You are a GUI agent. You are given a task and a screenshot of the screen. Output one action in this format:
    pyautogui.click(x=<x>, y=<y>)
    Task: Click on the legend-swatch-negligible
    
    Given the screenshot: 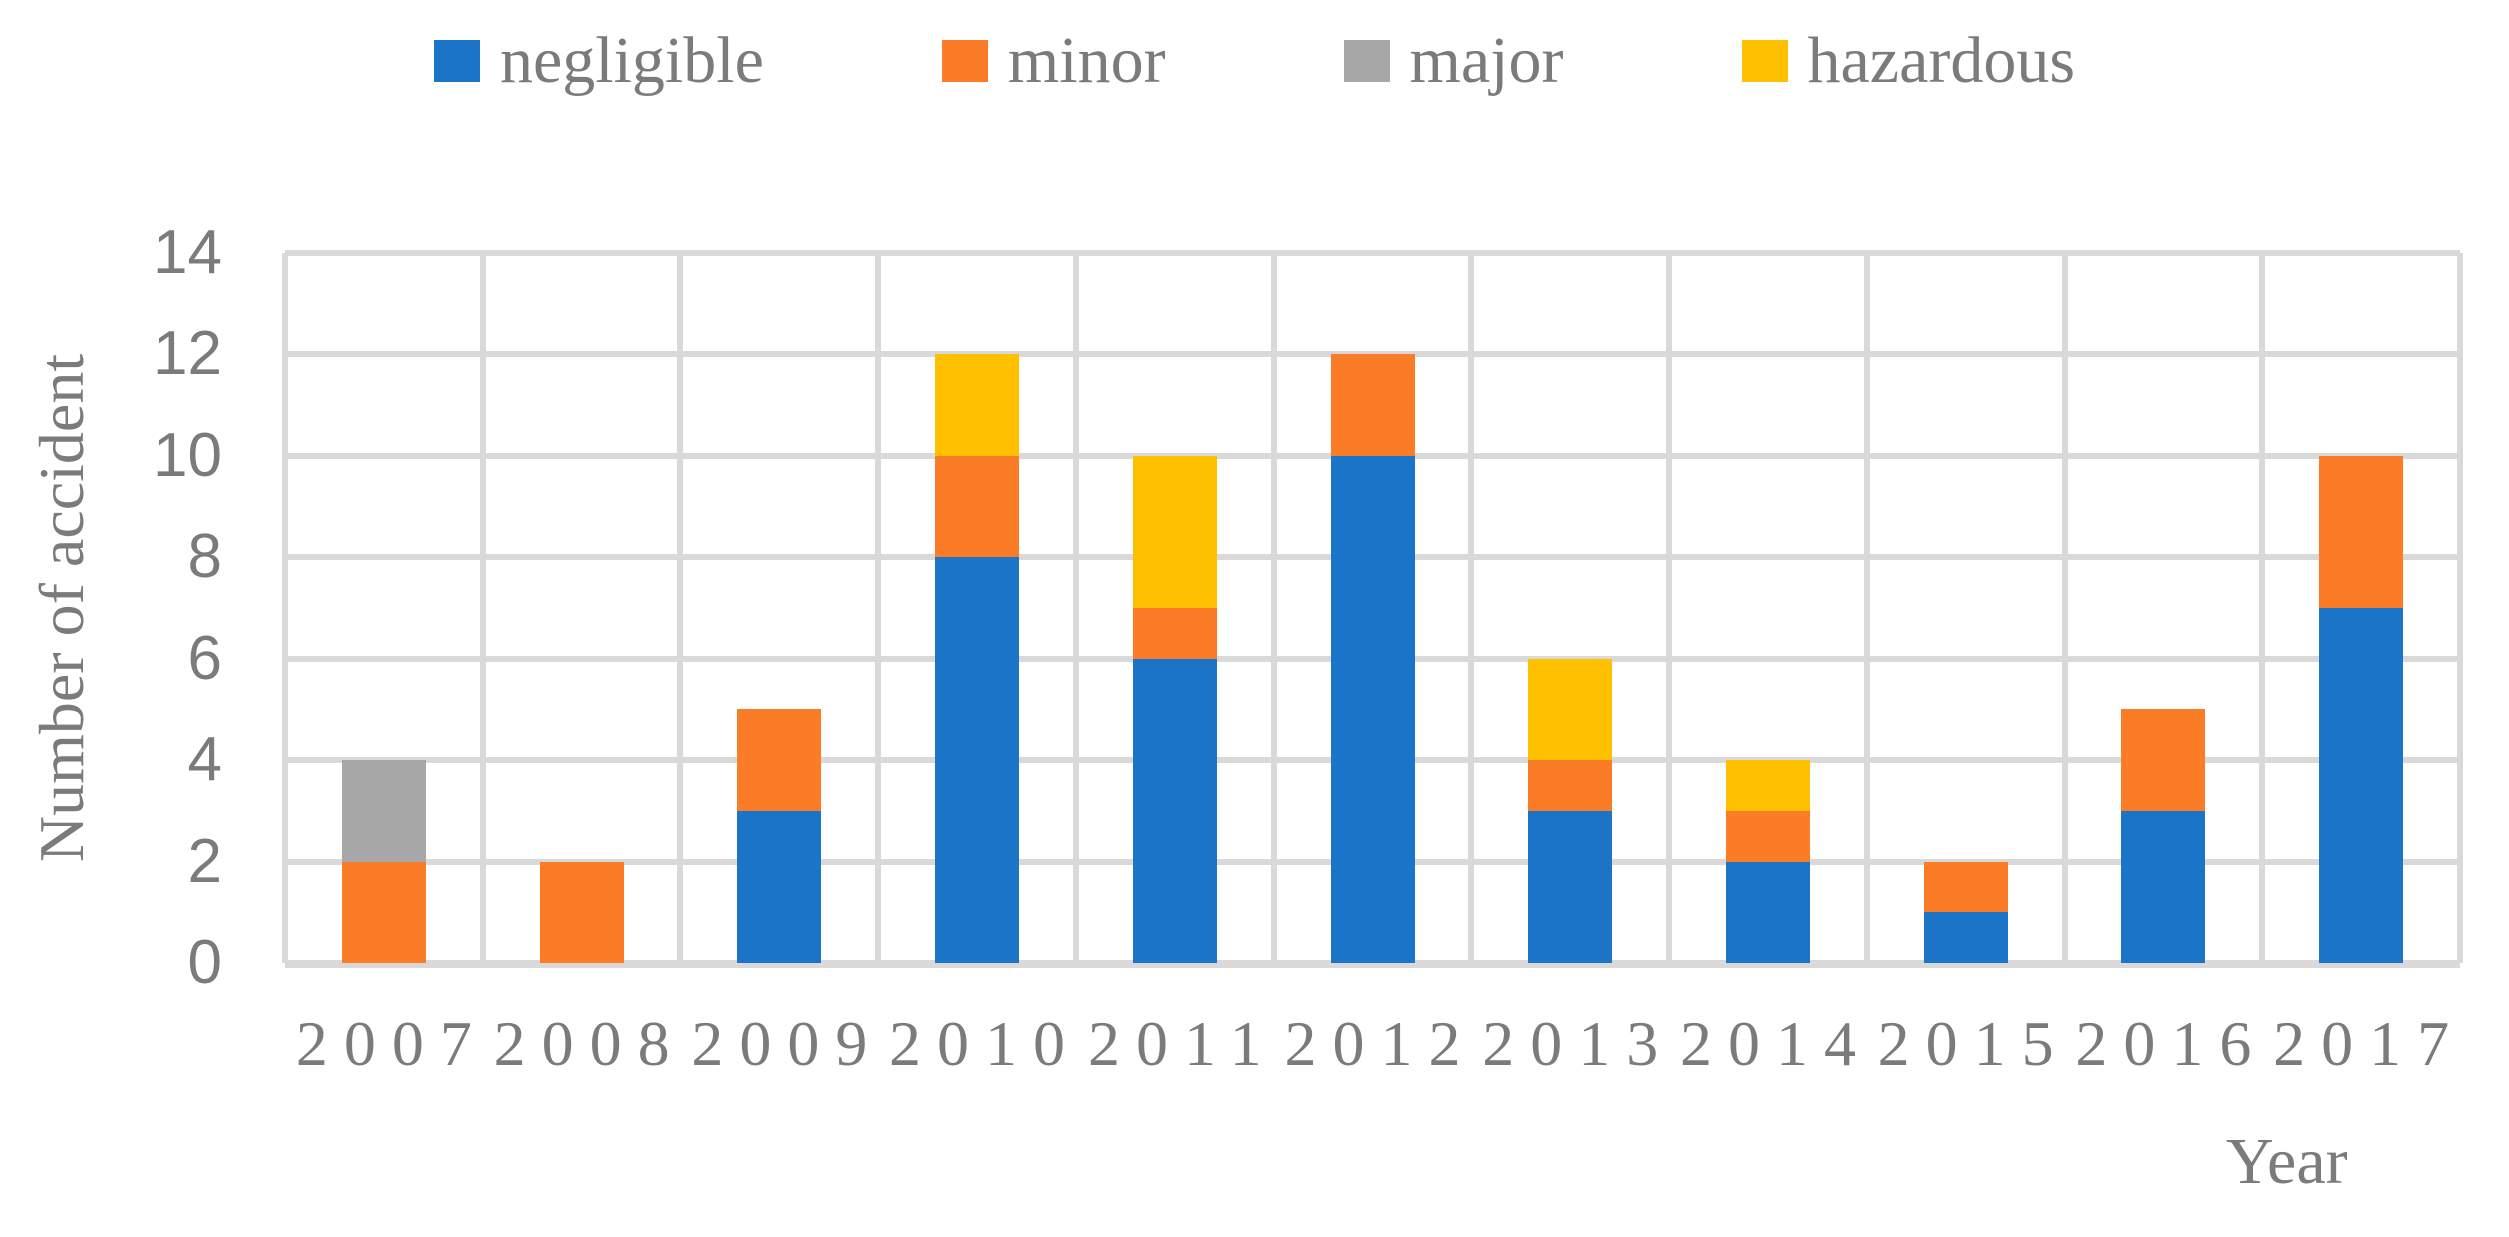 What is the action you would take?
    pyautogui.click(x=456, y=61)
    